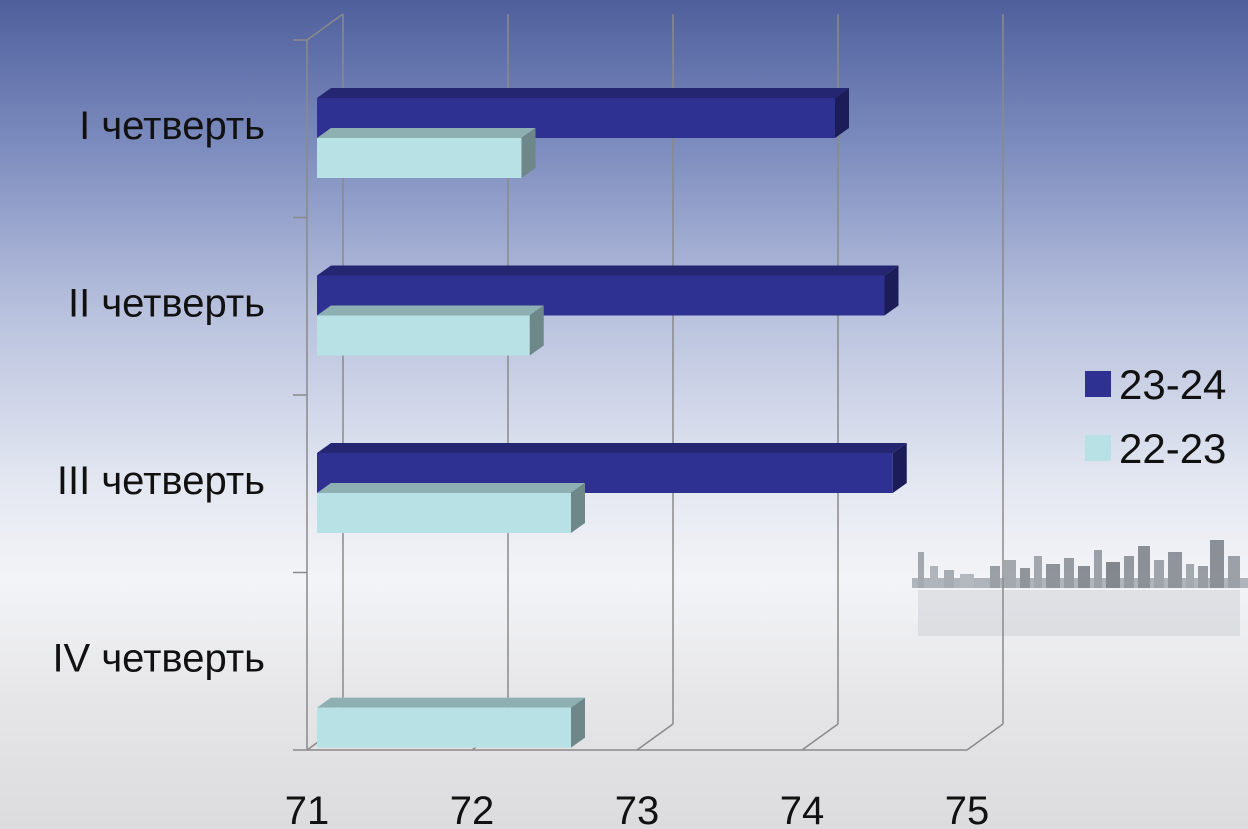  Describe the element at coordinates (967, 809) in the screenshot. I see `x-tick-label: 75` at that location.